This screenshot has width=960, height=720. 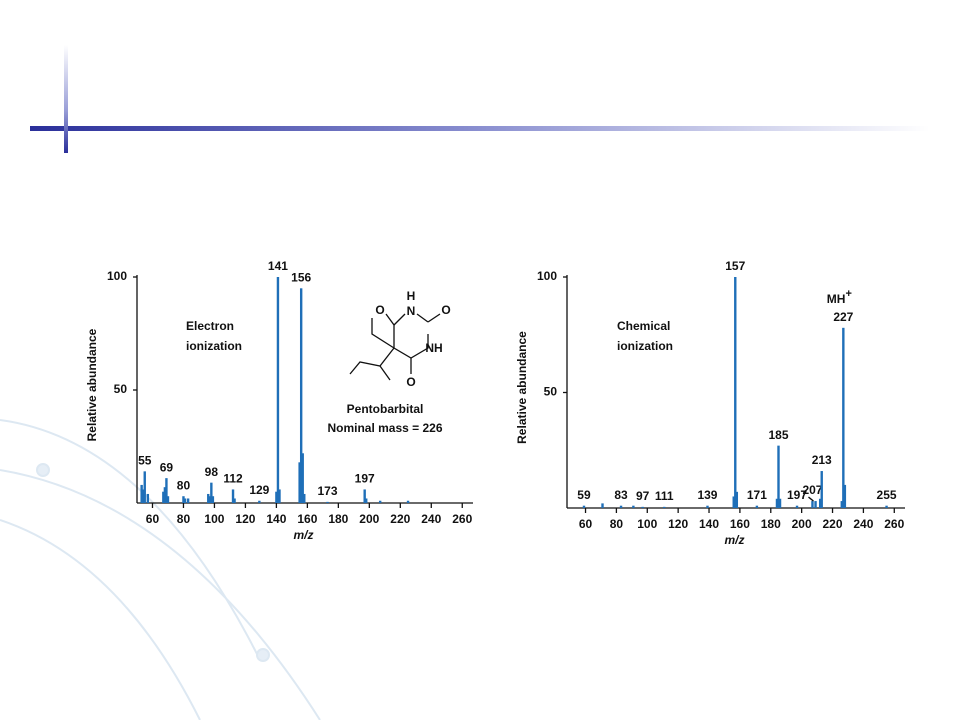 I want to click on peak-label: 227, so click(x=843, y=317).